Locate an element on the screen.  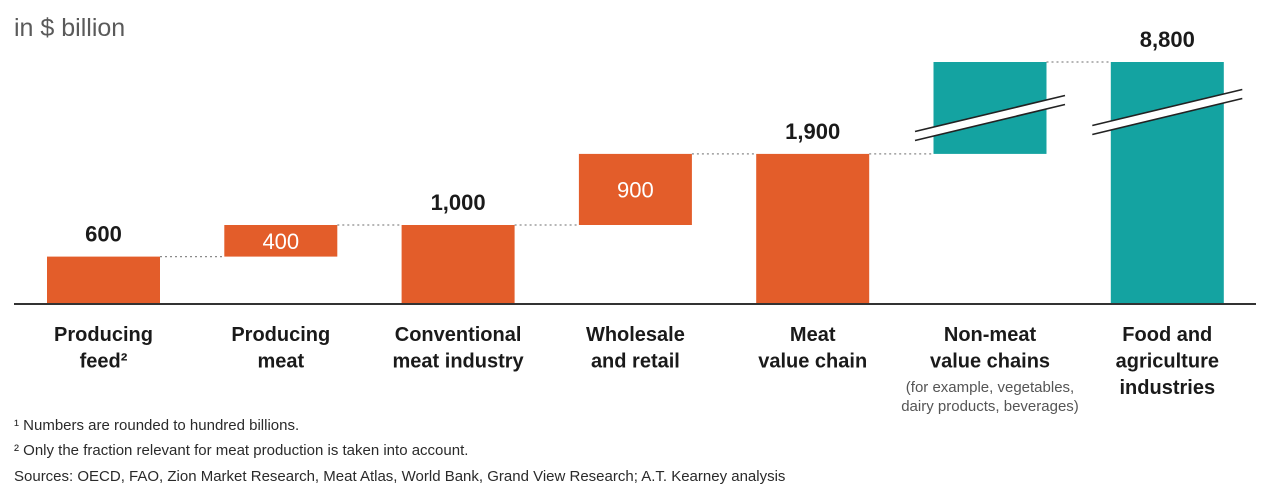
category-label: Conventional is located at coordinates (458, 335).